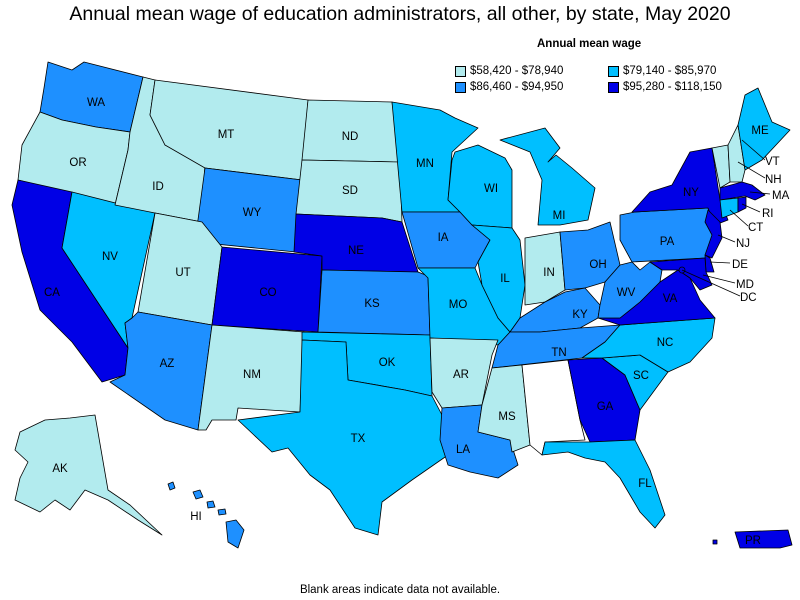 This screenshot has width=800, height=600. Describe the element at coordinates (626, 293) in the screenshot. I see `state-label-wv: WV` at that location.